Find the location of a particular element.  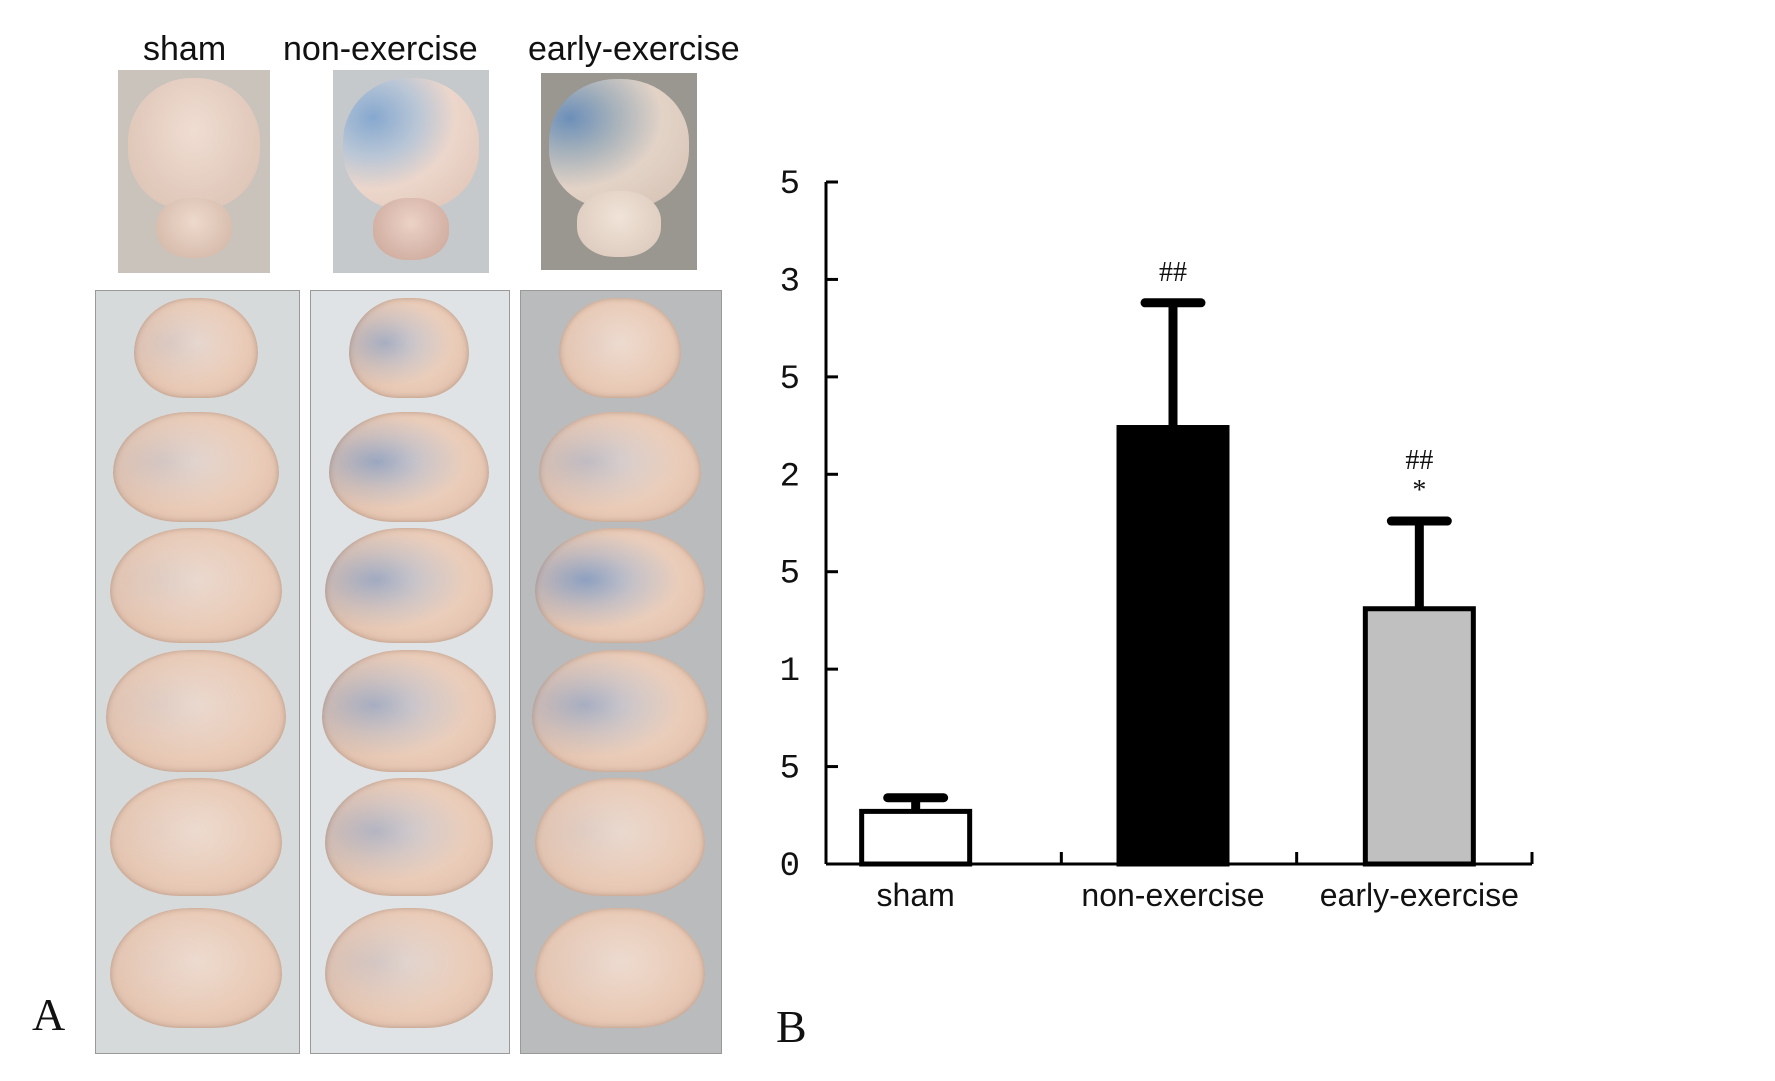

x-category-label: sham is located at coordinates (916, 895).